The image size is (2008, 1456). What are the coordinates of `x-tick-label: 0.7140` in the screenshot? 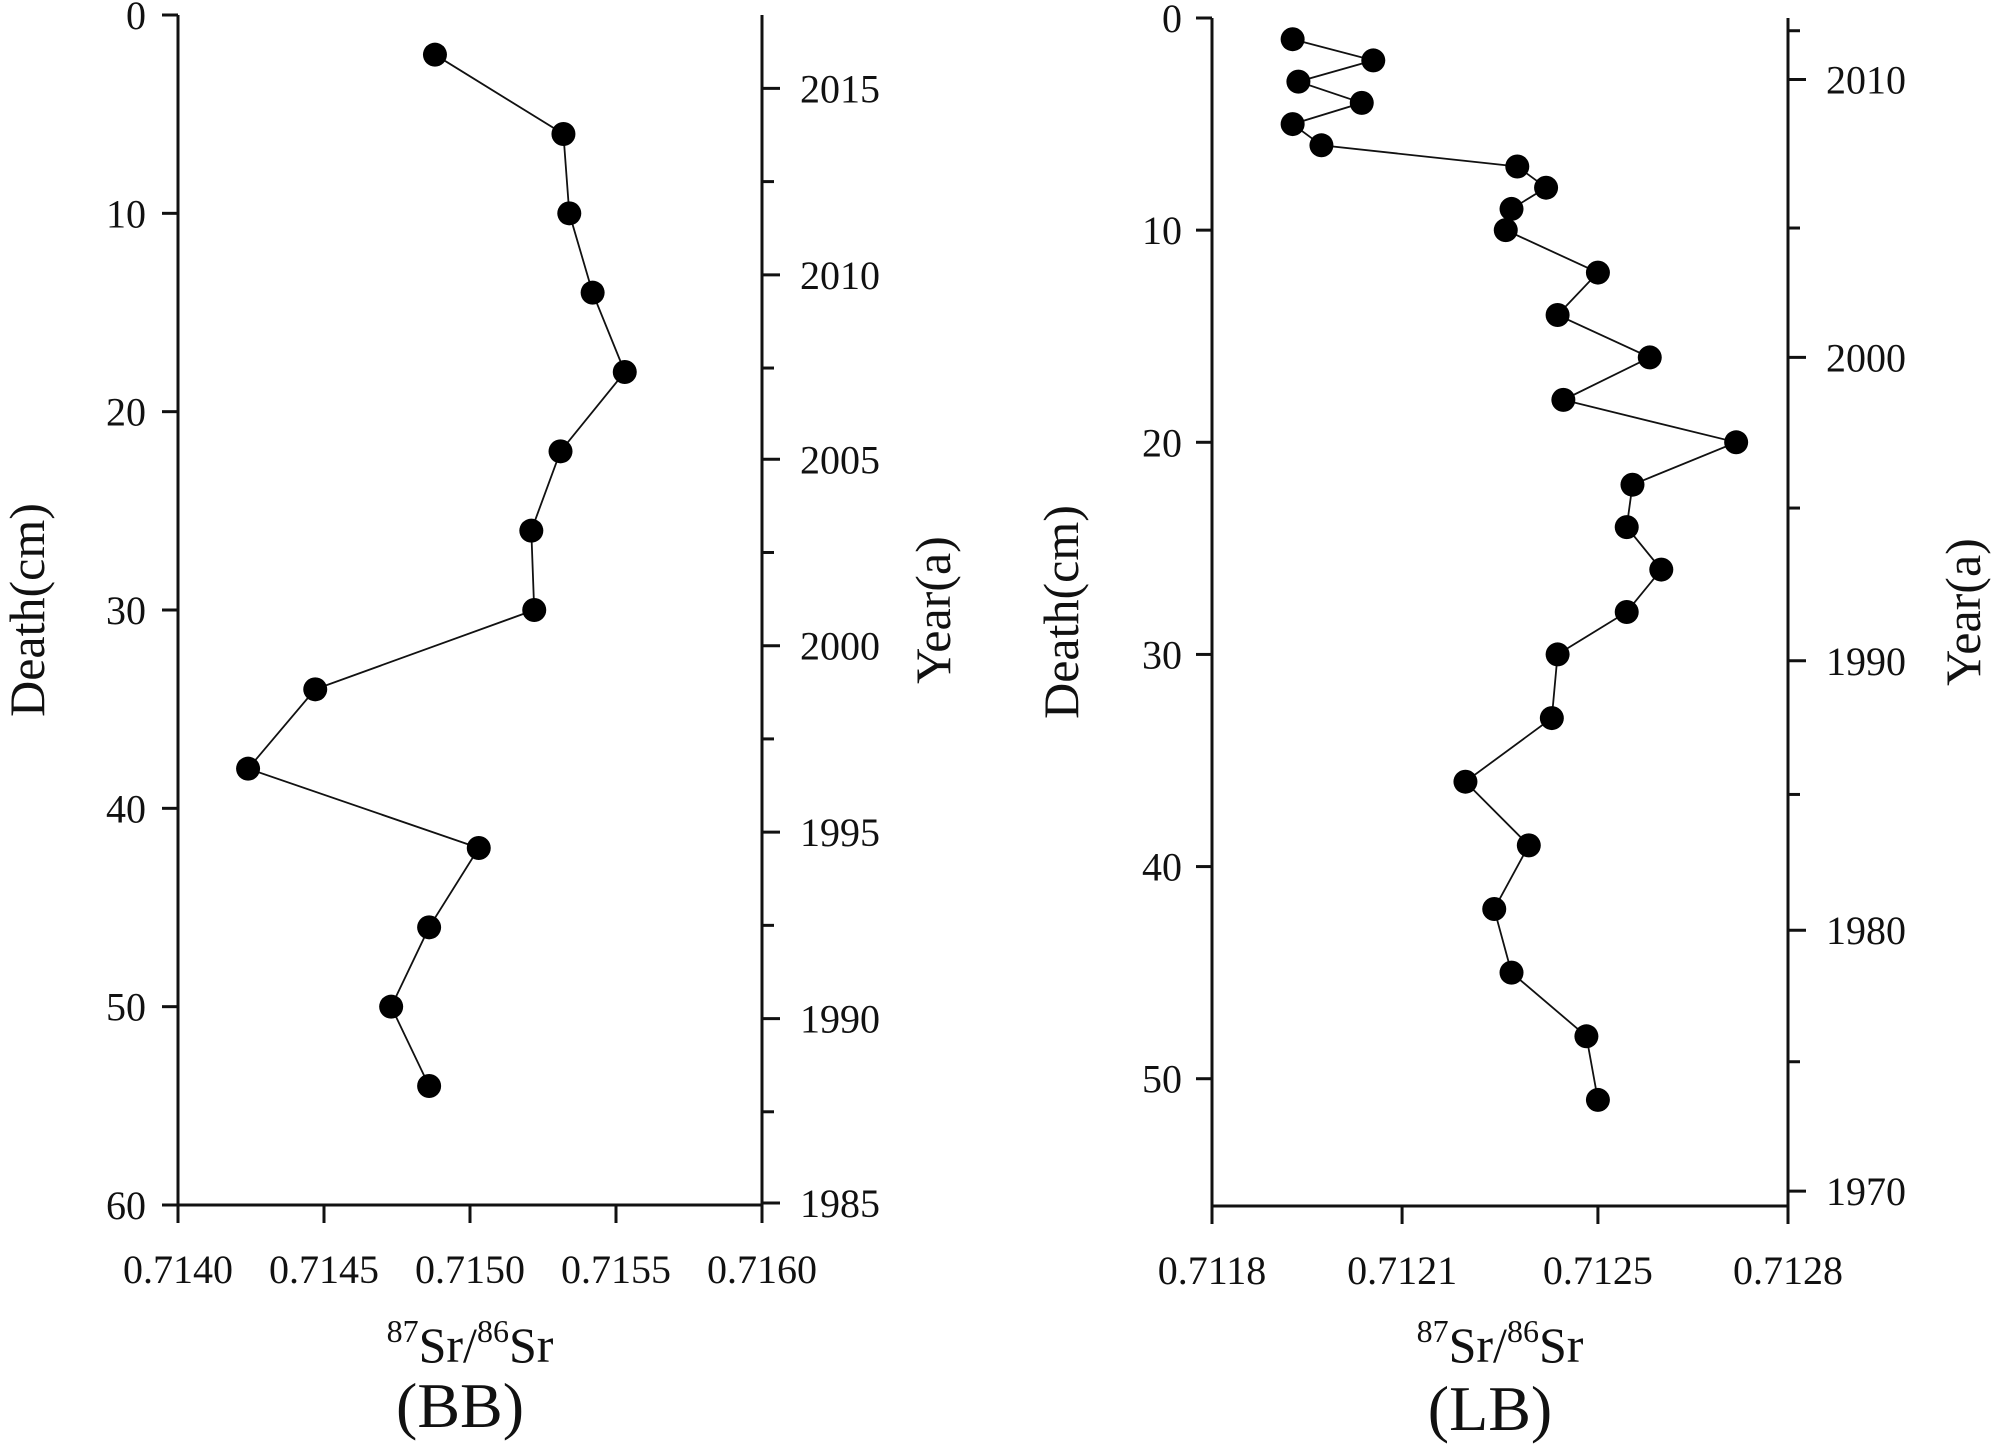 It's located at (178, 1269).